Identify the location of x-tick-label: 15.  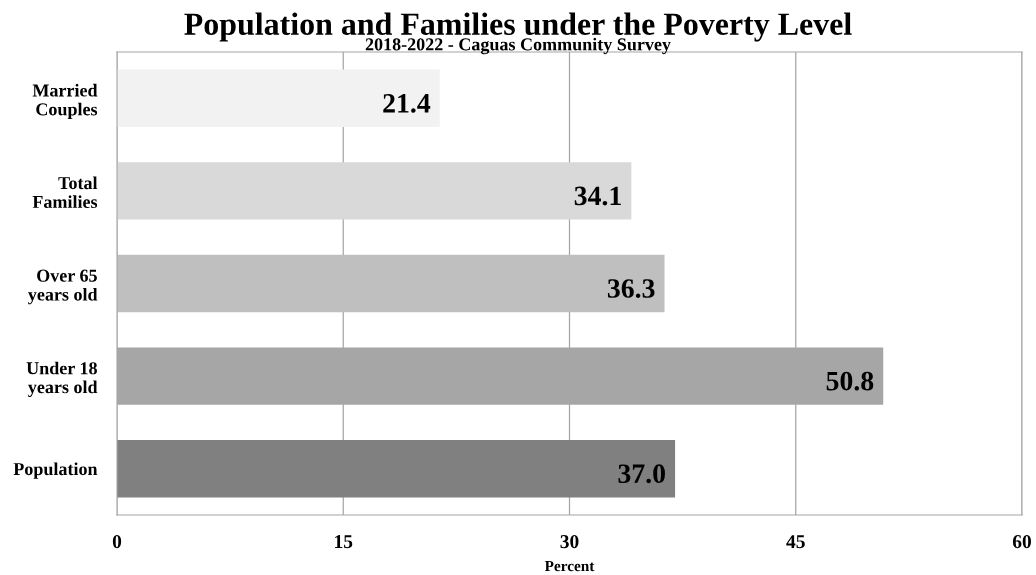
(344, 542).